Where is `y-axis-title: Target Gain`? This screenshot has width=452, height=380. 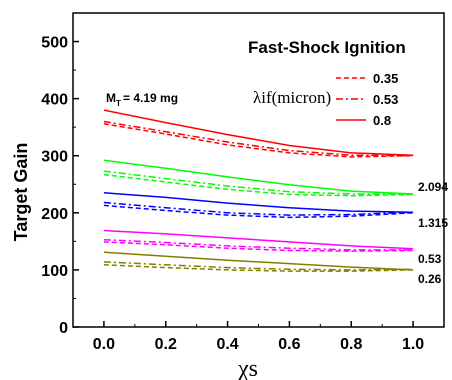 y-axis-title: Target Gain is located at coordinates (21, 192).